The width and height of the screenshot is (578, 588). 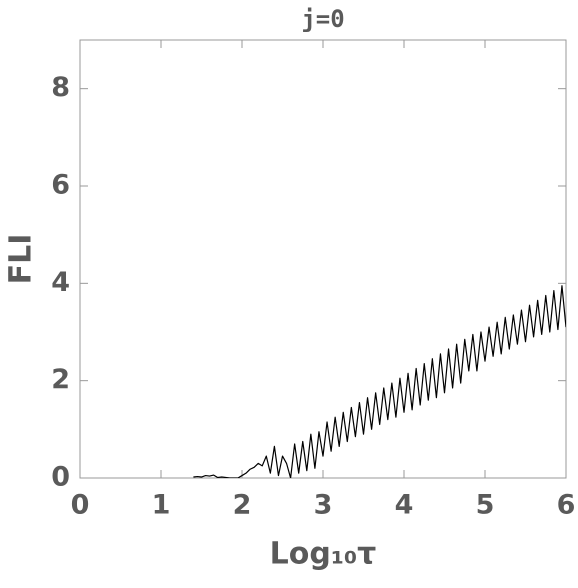 I want to click on y-tick-label: 2, so click(x=60, y=379).